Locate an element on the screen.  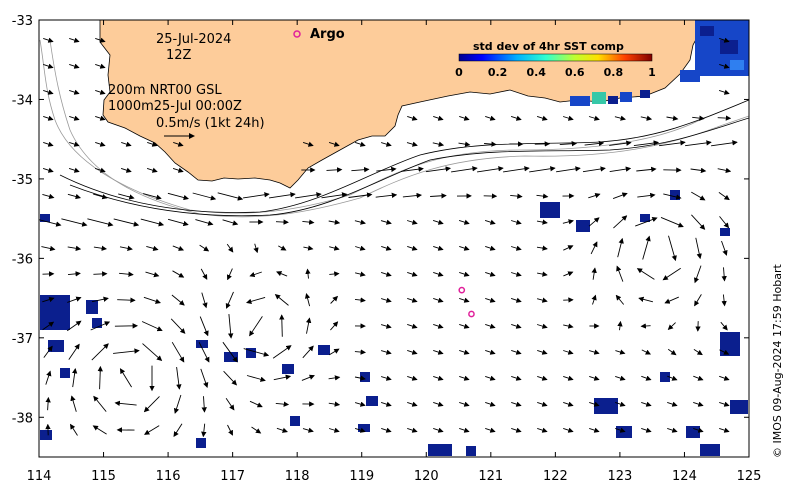
credit-label: © IMOS 09-Aug-2024 17:59 Hobart is located at coordinates (777, 361).